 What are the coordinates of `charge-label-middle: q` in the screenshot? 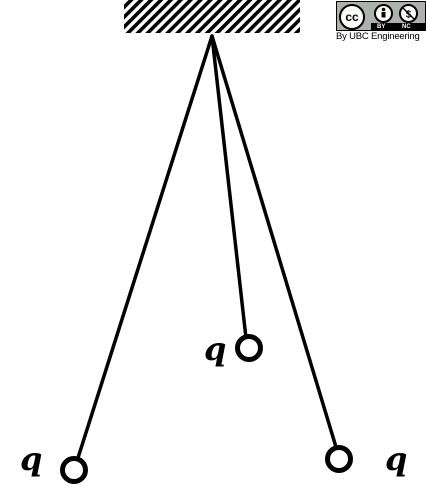 It's located at (215, 349).